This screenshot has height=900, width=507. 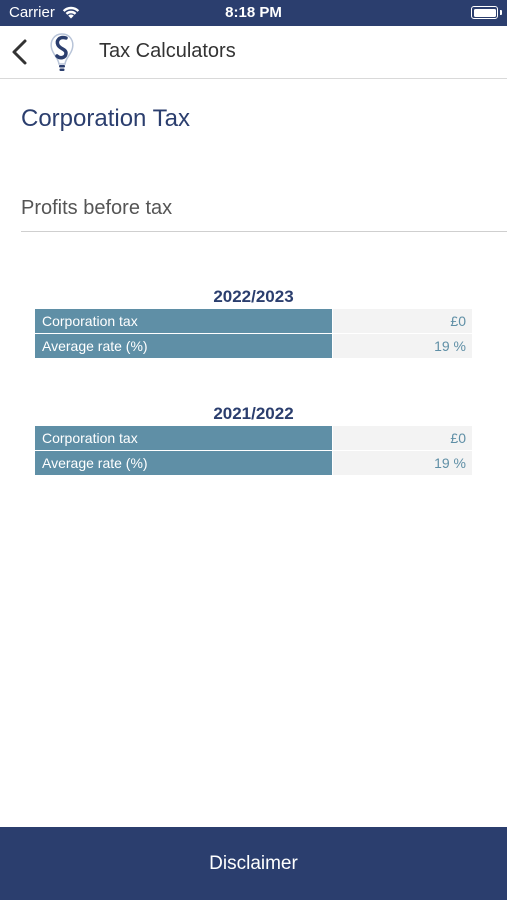 What do you see at coordinates (32, 12) in the screenshot?
I see `carrier-label: Carrier` at bounding box center [32, 12].